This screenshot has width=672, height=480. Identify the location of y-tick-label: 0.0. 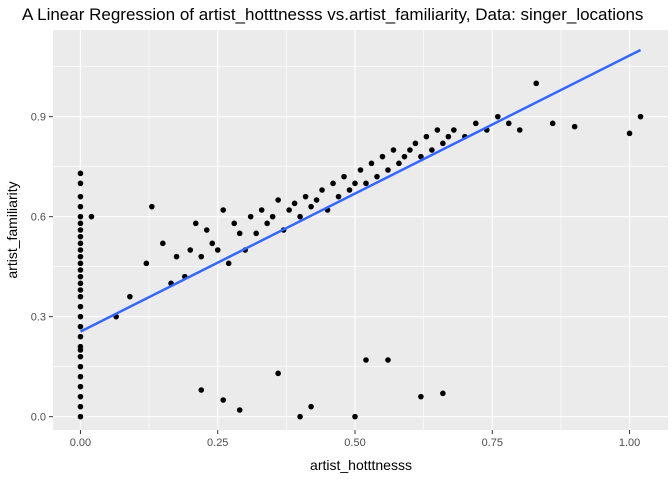
(38, 418).